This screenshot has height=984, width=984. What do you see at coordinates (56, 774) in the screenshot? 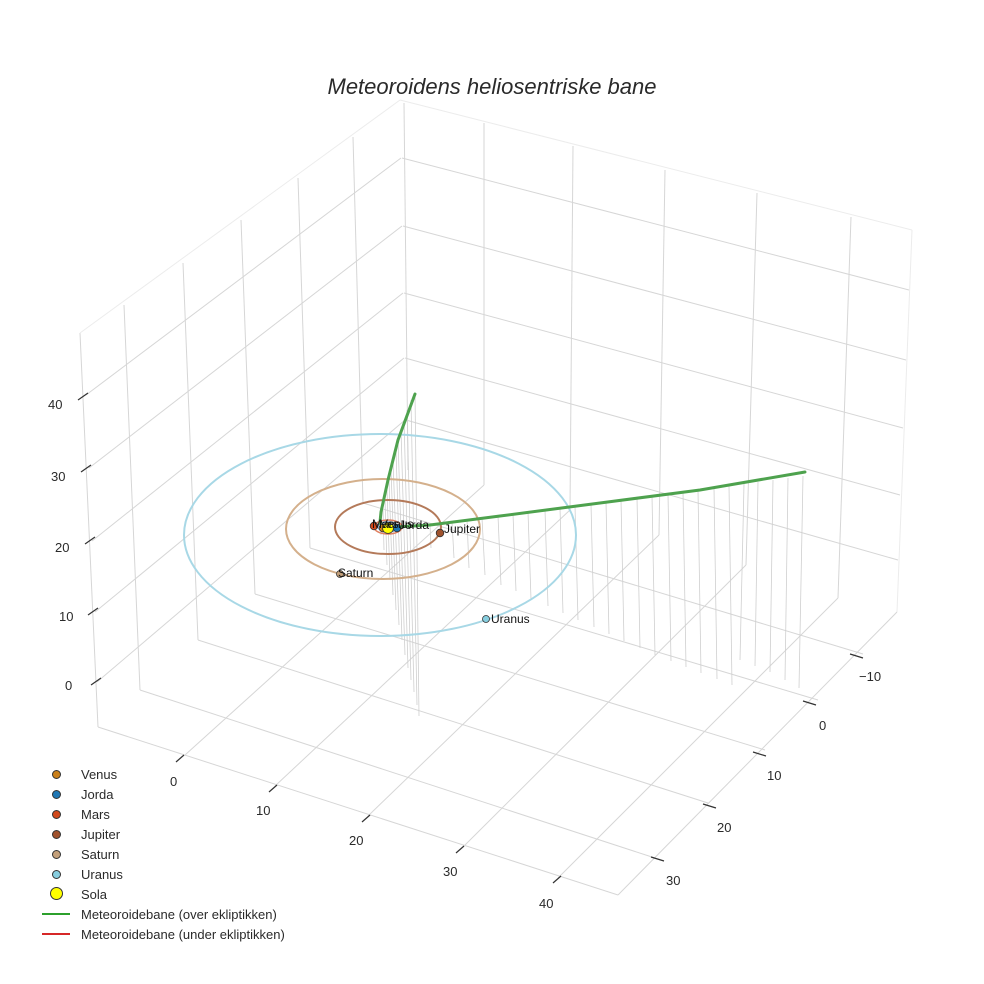
I see `venus-legend-icon` at bounding box center [56, 774].